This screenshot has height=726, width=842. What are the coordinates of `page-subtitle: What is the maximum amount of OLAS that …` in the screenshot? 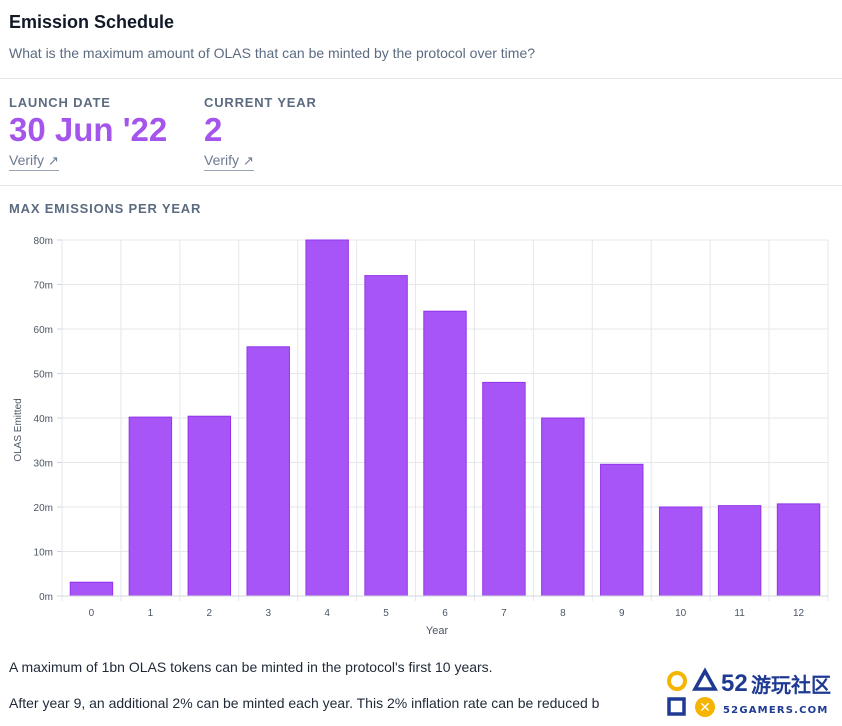 It's located at (272, 53).